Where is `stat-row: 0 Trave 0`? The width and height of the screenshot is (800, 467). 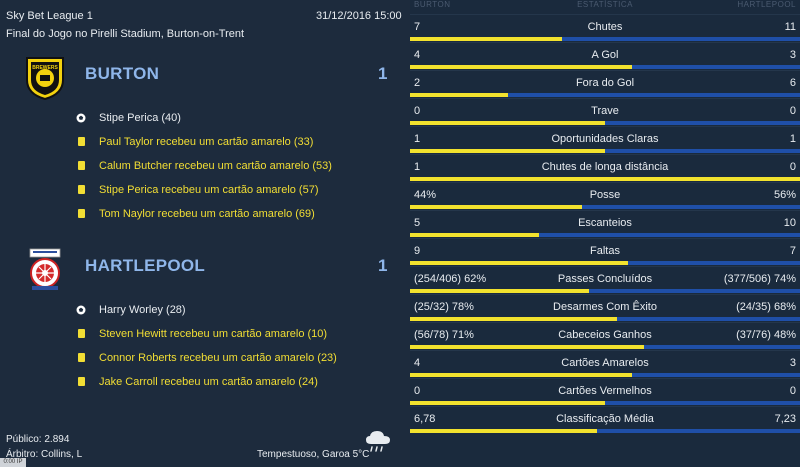 stat-row: 0 Trave 0 is located at coordinates (605, 112).